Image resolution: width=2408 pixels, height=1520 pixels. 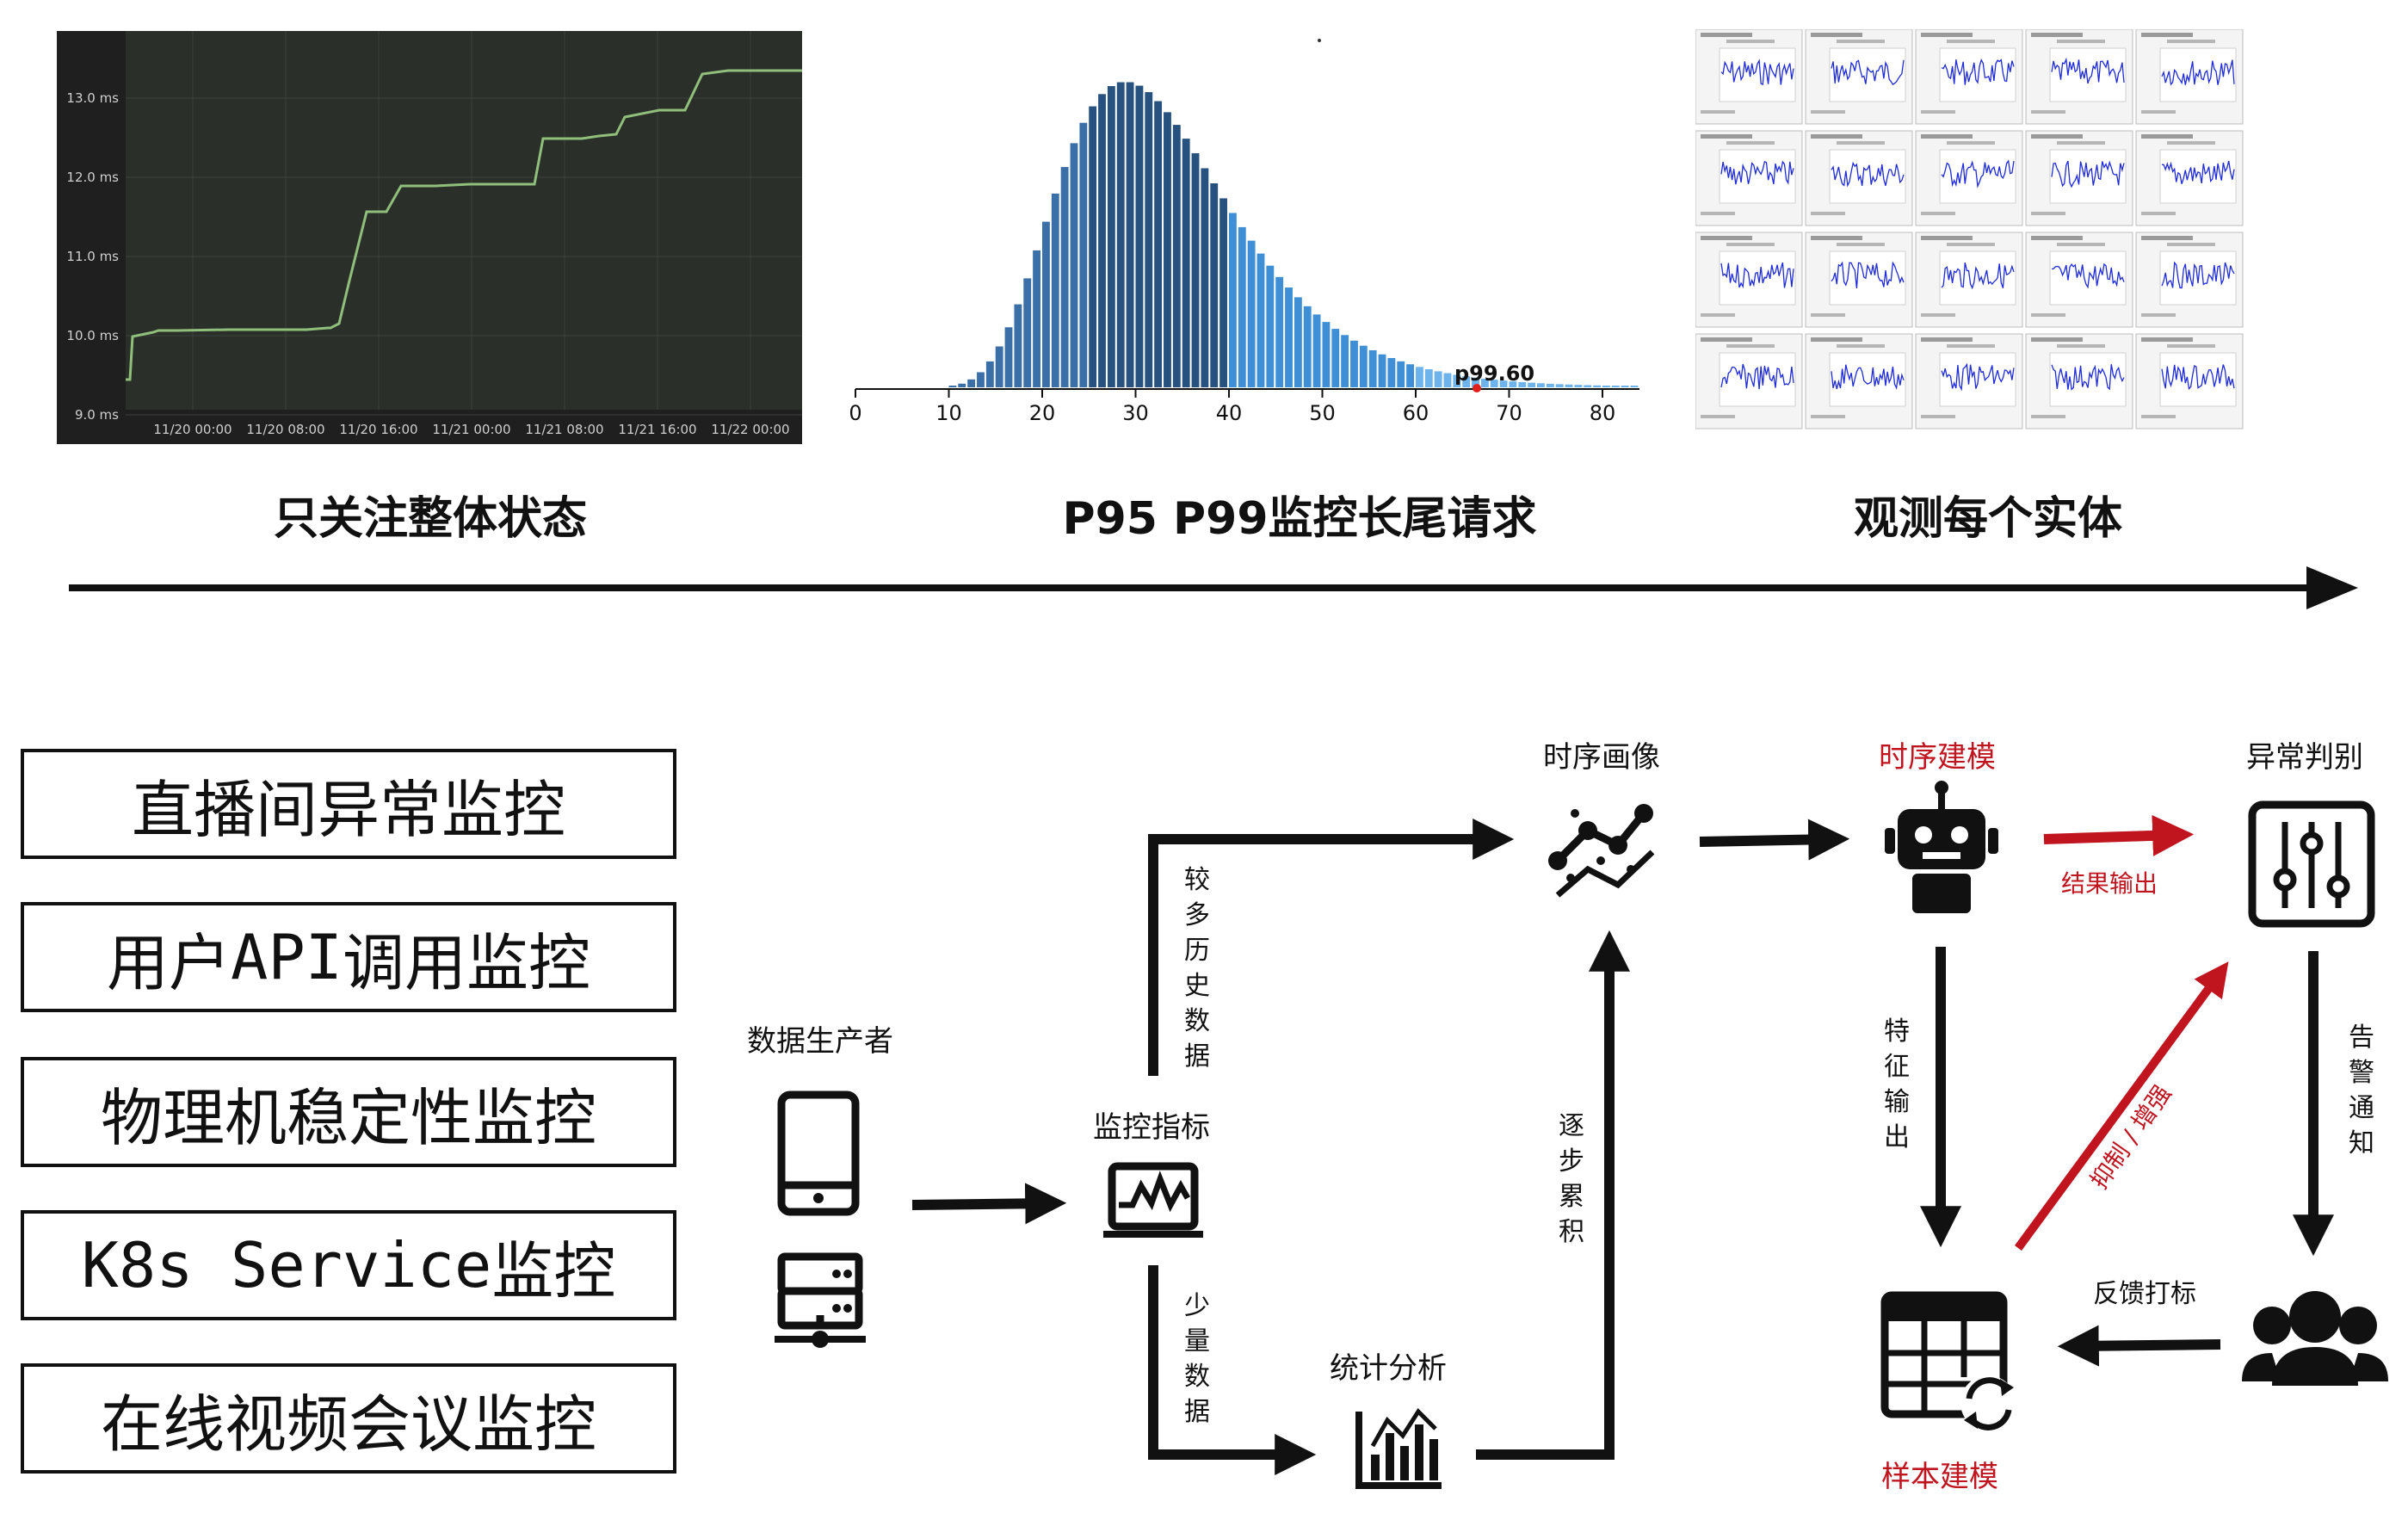 I want to click on robot-icon, so click(x=1941, y=847).